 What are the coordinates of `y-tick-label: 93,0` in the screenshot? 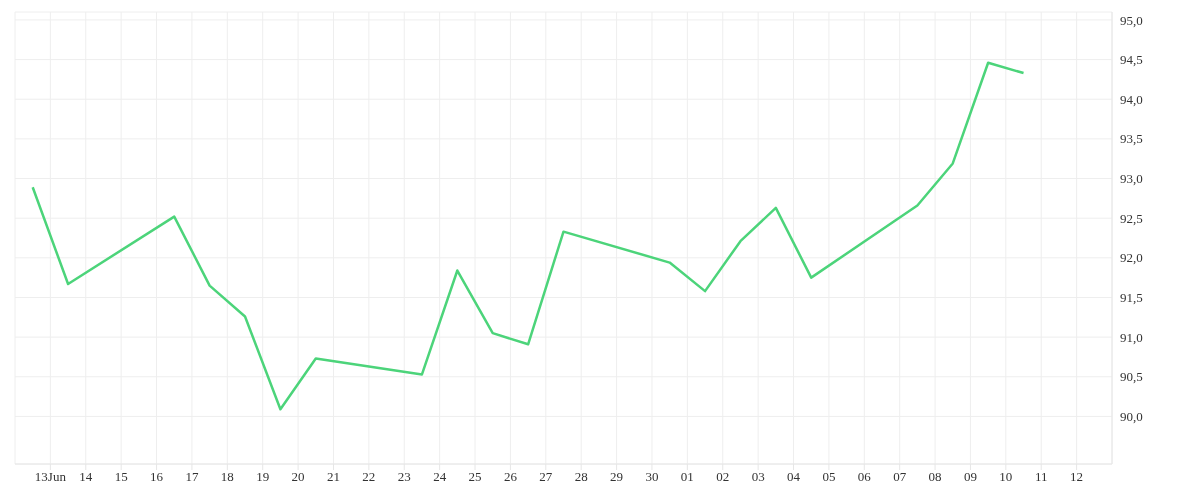 It's located at (1131, 179).